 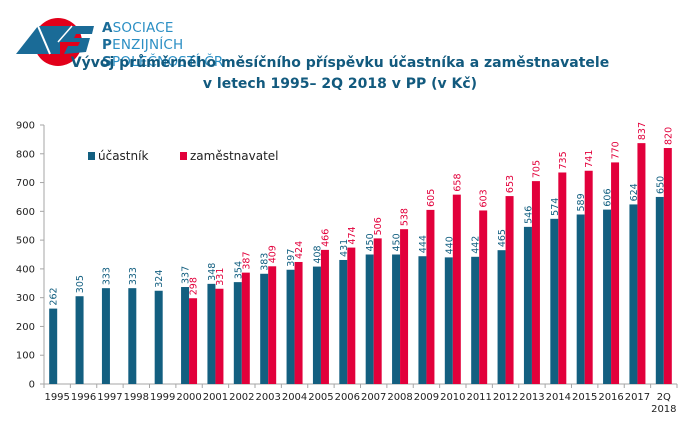 What do you see at coordinates (317, 254) in the screenshot?
I see `data-label: 408` at bounding box center [317, 254].